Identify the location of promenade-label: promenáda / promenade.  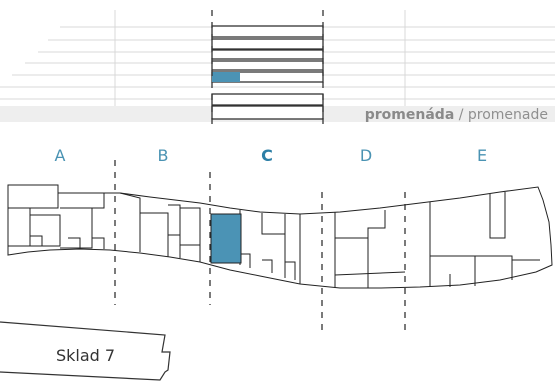
(456, 115).